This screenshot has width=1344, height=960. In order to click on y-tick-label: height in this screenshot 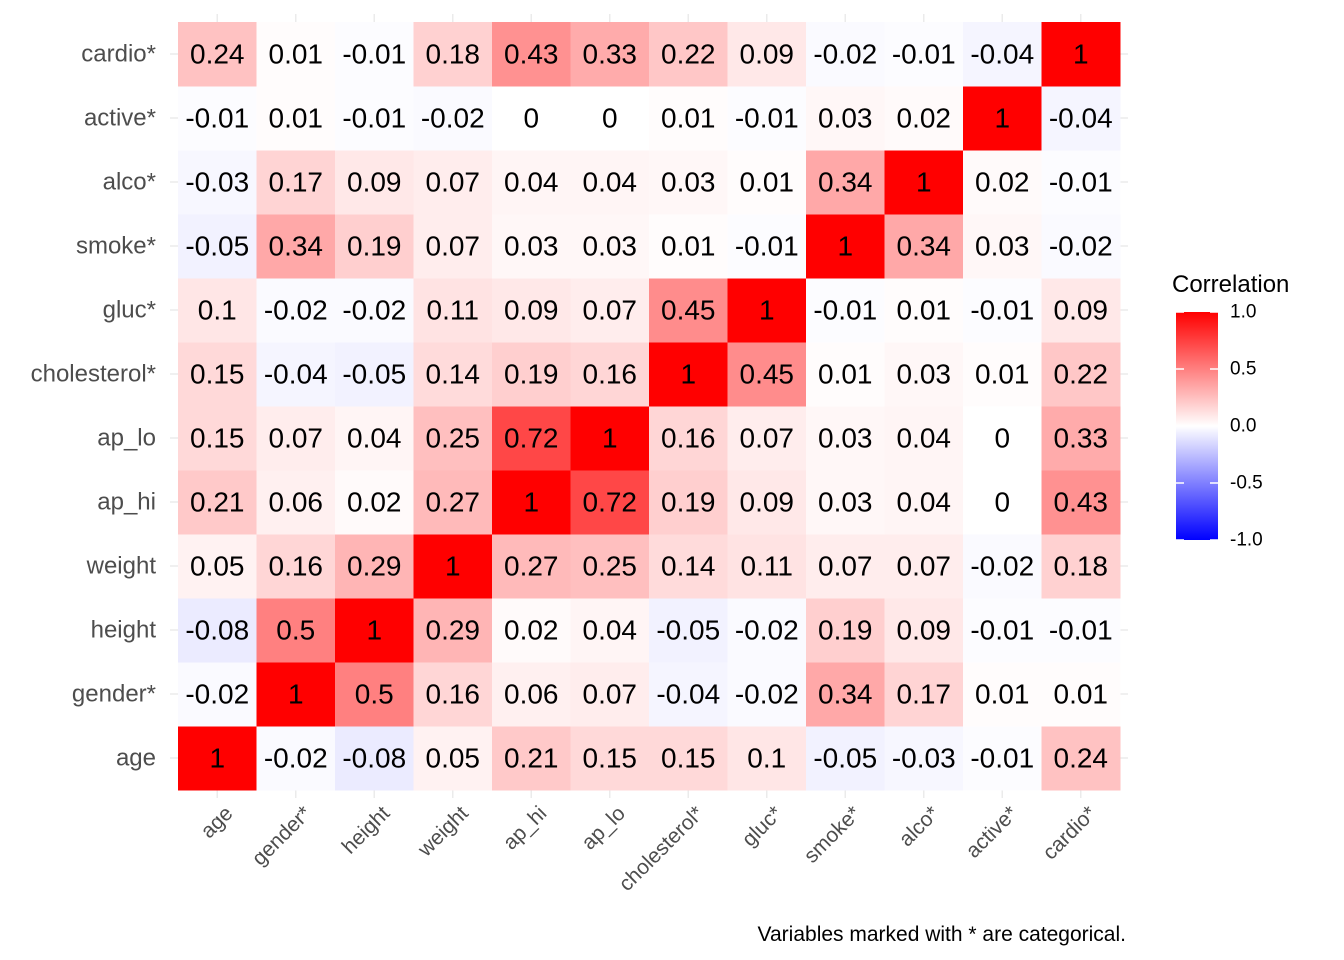, I will do `click(124, 630)`.